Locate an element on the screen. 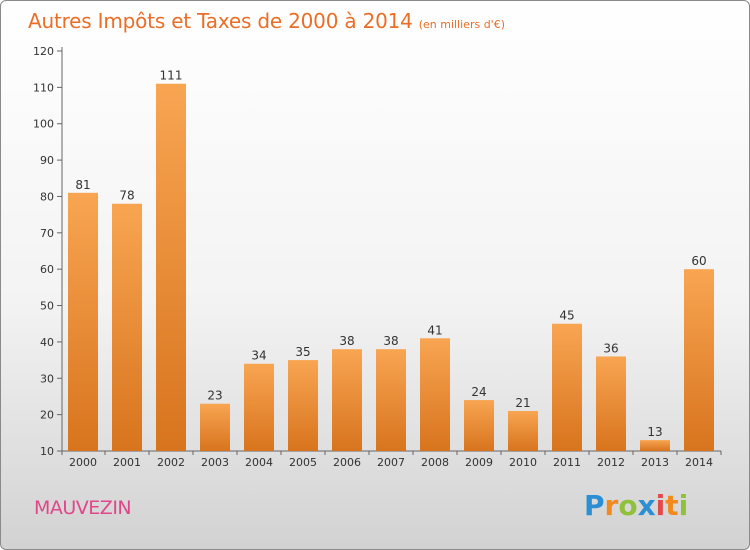  y-tick-label: 60 is located at coordinates (47, 269).